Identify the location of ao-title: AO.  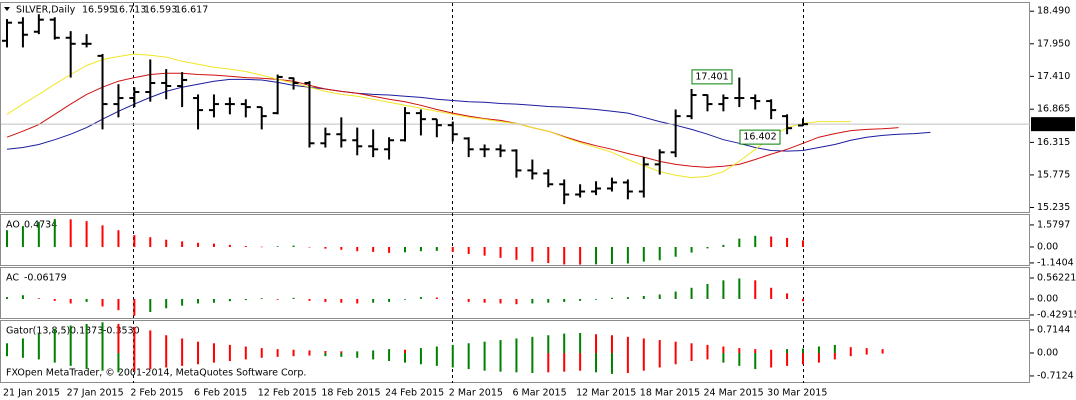
(13, 225).